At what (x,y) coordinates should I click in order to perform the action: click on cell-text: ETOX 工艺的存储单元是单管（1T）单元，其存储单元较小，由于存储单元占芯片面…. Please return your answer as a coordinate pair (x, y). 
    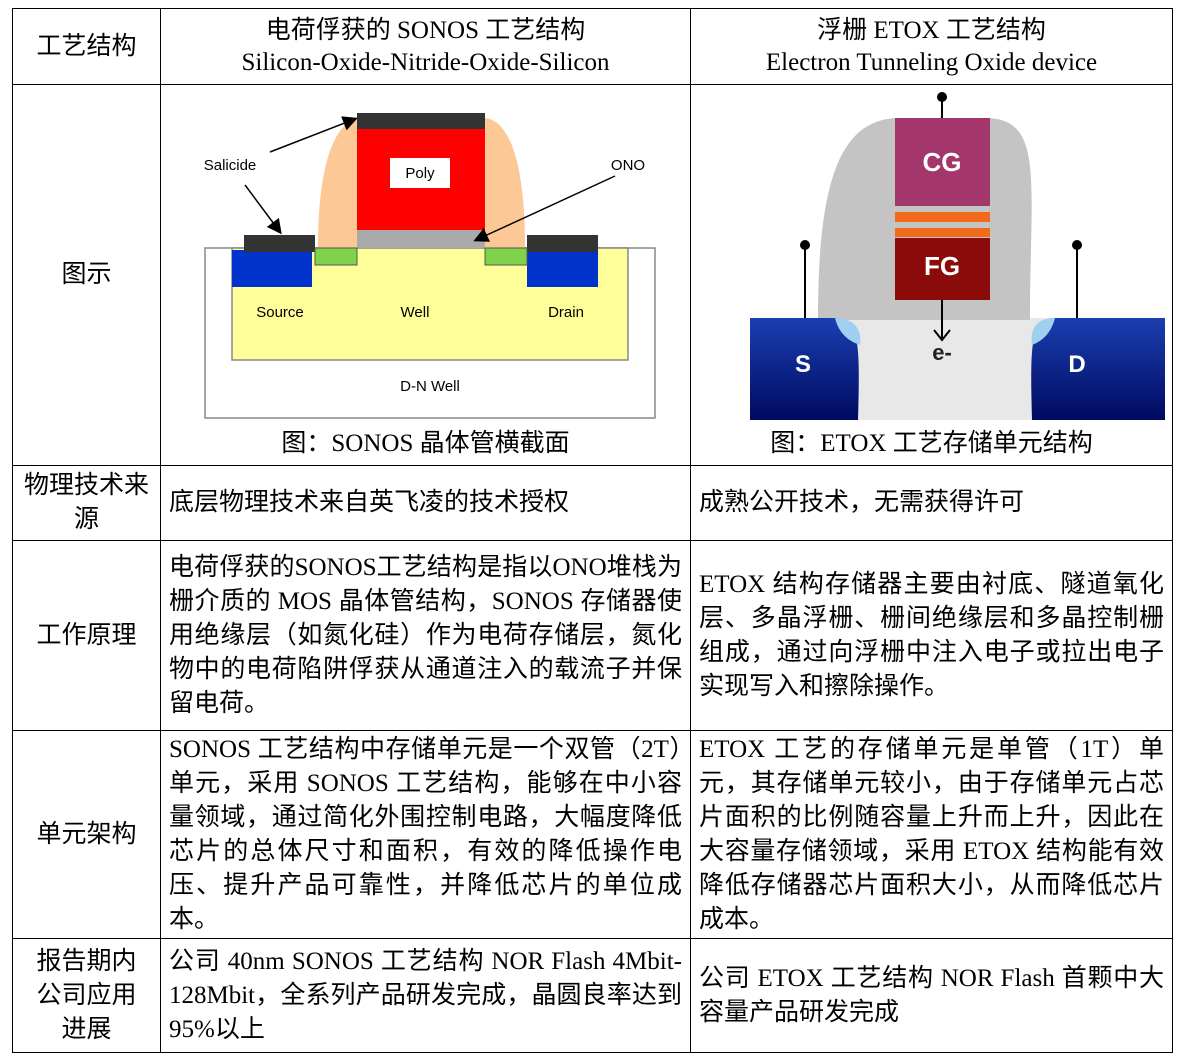
    Looking at the image, I should click on (931, 834).